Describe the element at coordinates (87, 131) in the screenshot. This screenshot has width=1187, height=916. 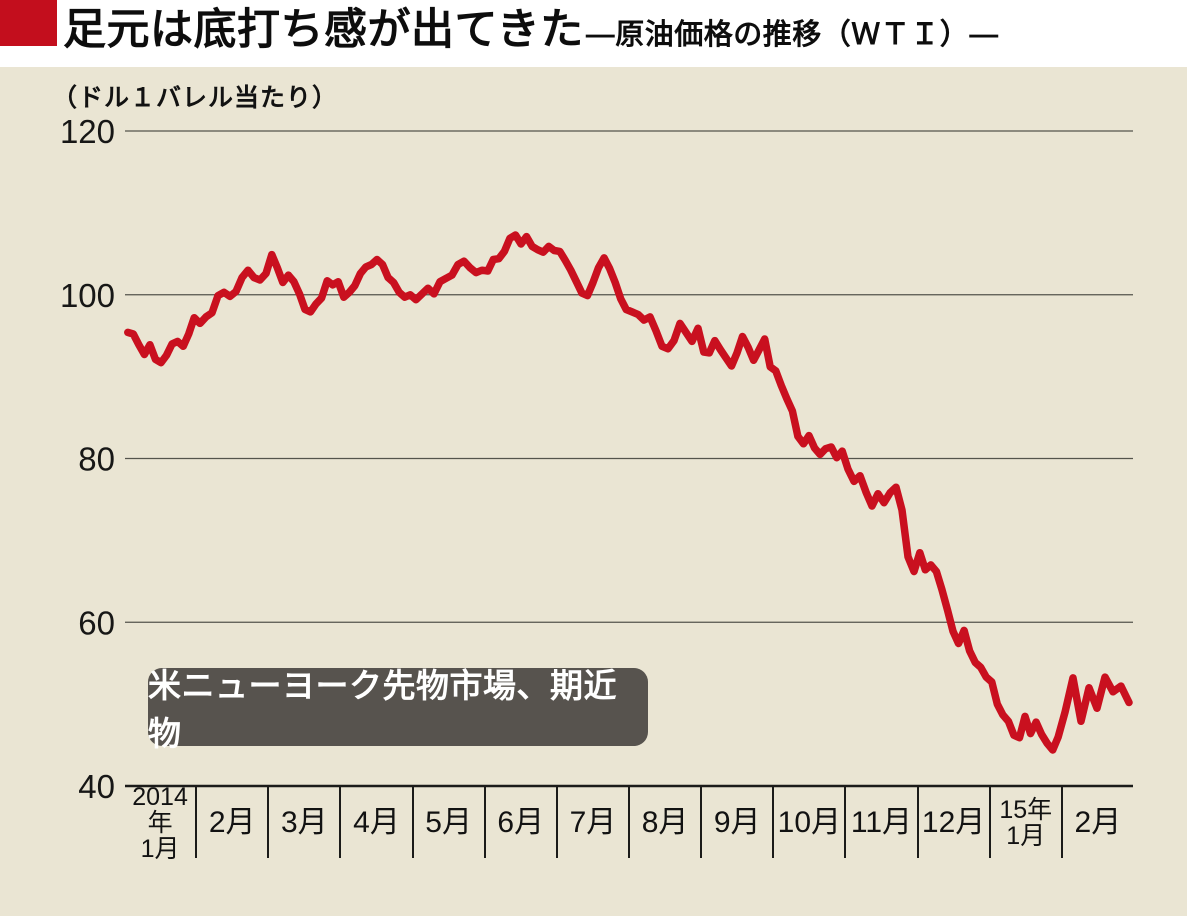
I see `y-tick-label-120: 120` at that location.